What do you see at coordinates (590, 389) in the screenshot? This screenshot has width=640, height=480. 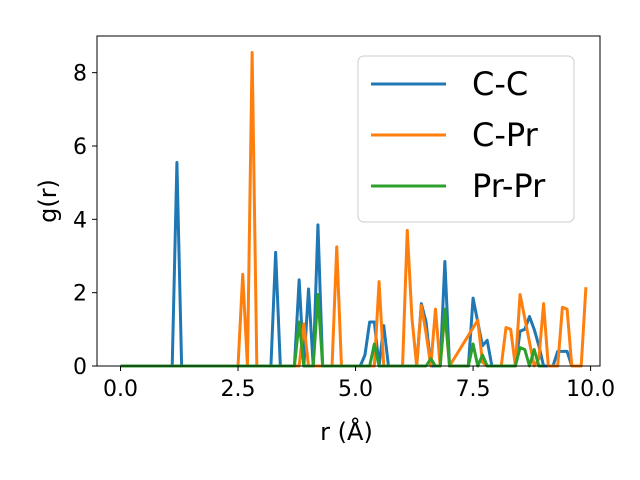 I see `x-tick-label: 10.0` at bounding box center [590, 389].